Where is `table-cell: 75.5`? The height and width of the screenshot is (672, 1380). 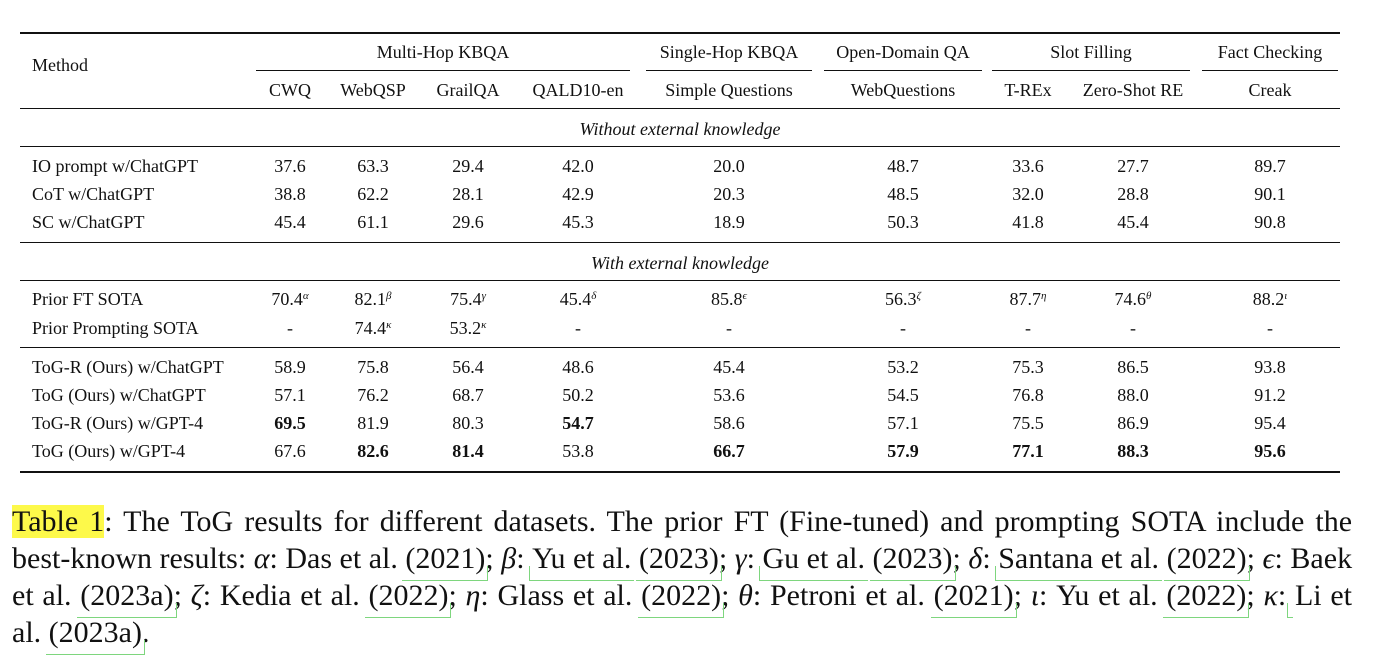 table-cell: 75.5 is located at coordinates (1028, 423).